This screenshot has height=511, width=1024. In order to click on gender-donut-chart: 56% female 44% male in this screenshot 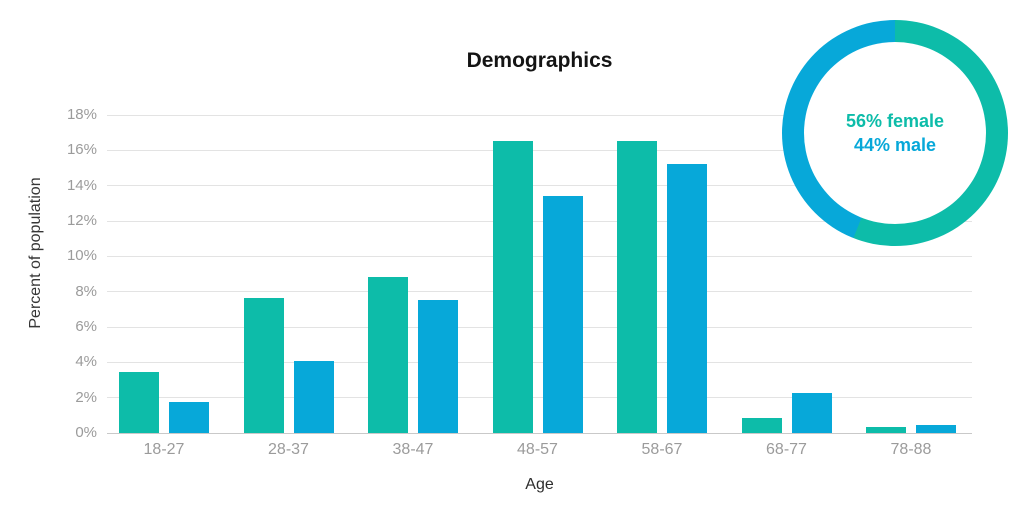, I will do `click(895, 133)`.